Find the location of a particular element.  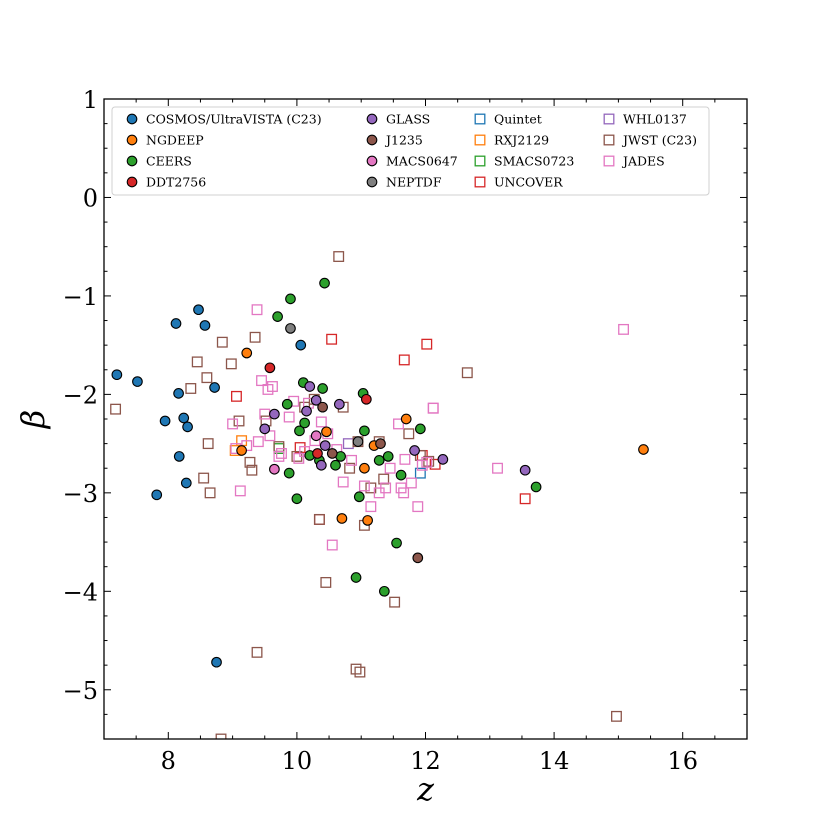

x-tick-label: 14 is located at coordinates (554, 761).